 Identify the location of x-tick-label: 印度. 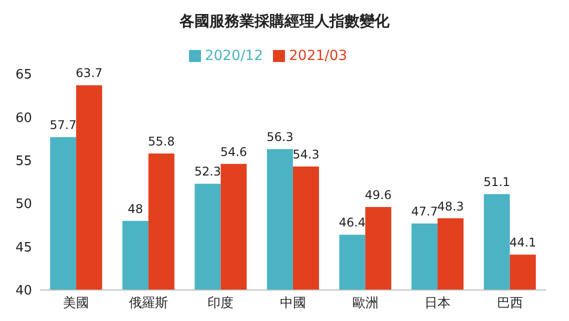
(221, 303).